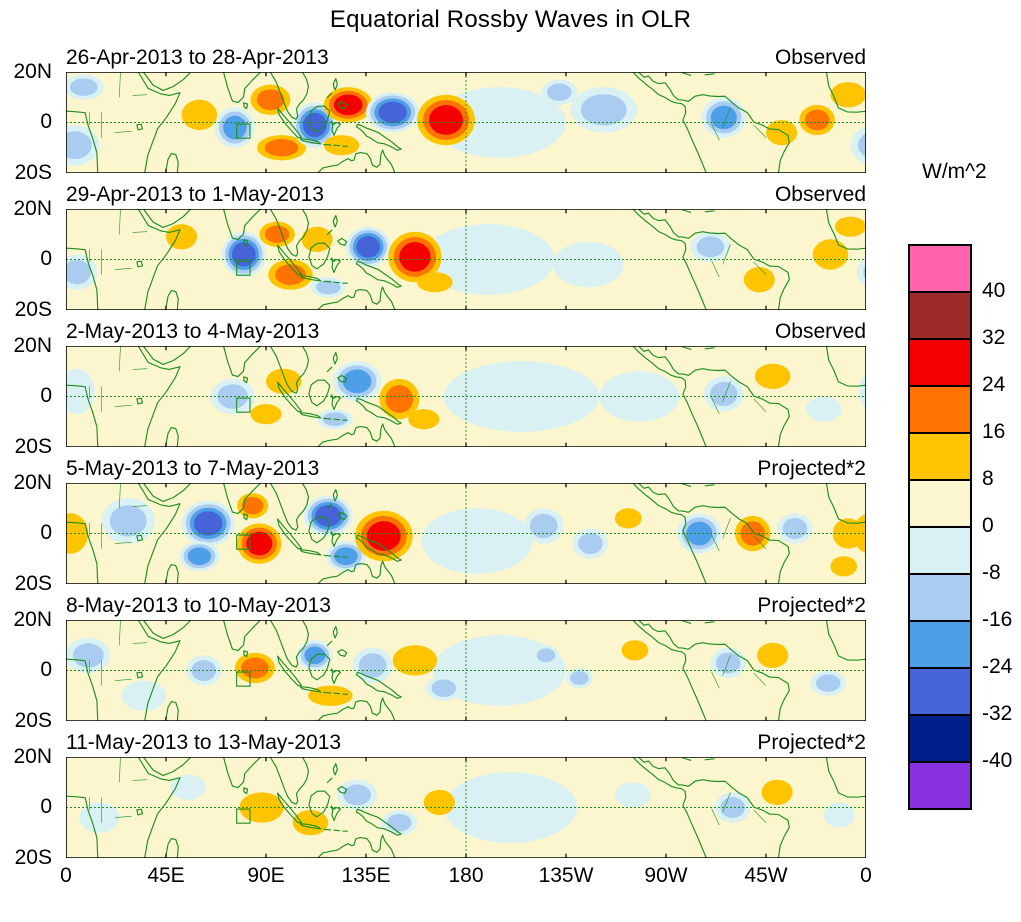 This screenshot has width=1021, height=922. Describe the element at coordinates (766, 875) in the screenshot. I see `x-axis-tick-label: 45W` at that location.